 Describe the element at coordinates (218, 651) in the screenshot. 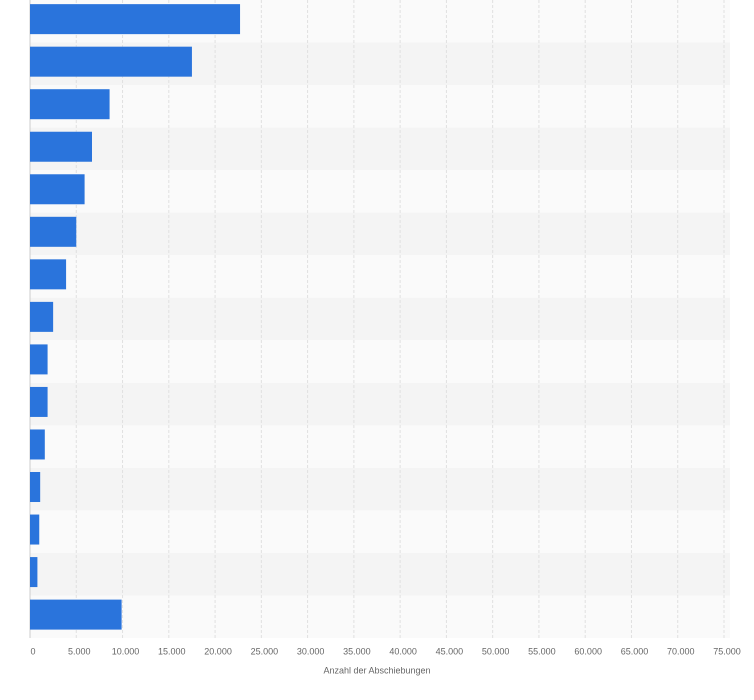

I see `x-tick-label: 20.000` at that location.